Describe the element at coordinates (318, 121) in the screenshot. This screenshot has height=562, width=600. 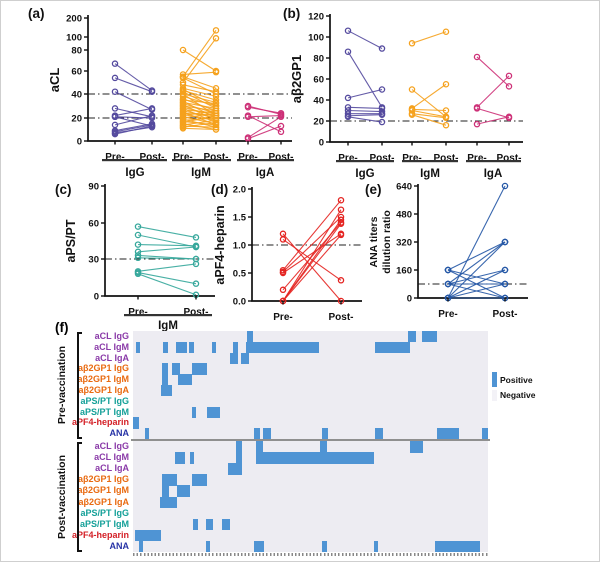
I see `y-tick-label: 20` at that location.